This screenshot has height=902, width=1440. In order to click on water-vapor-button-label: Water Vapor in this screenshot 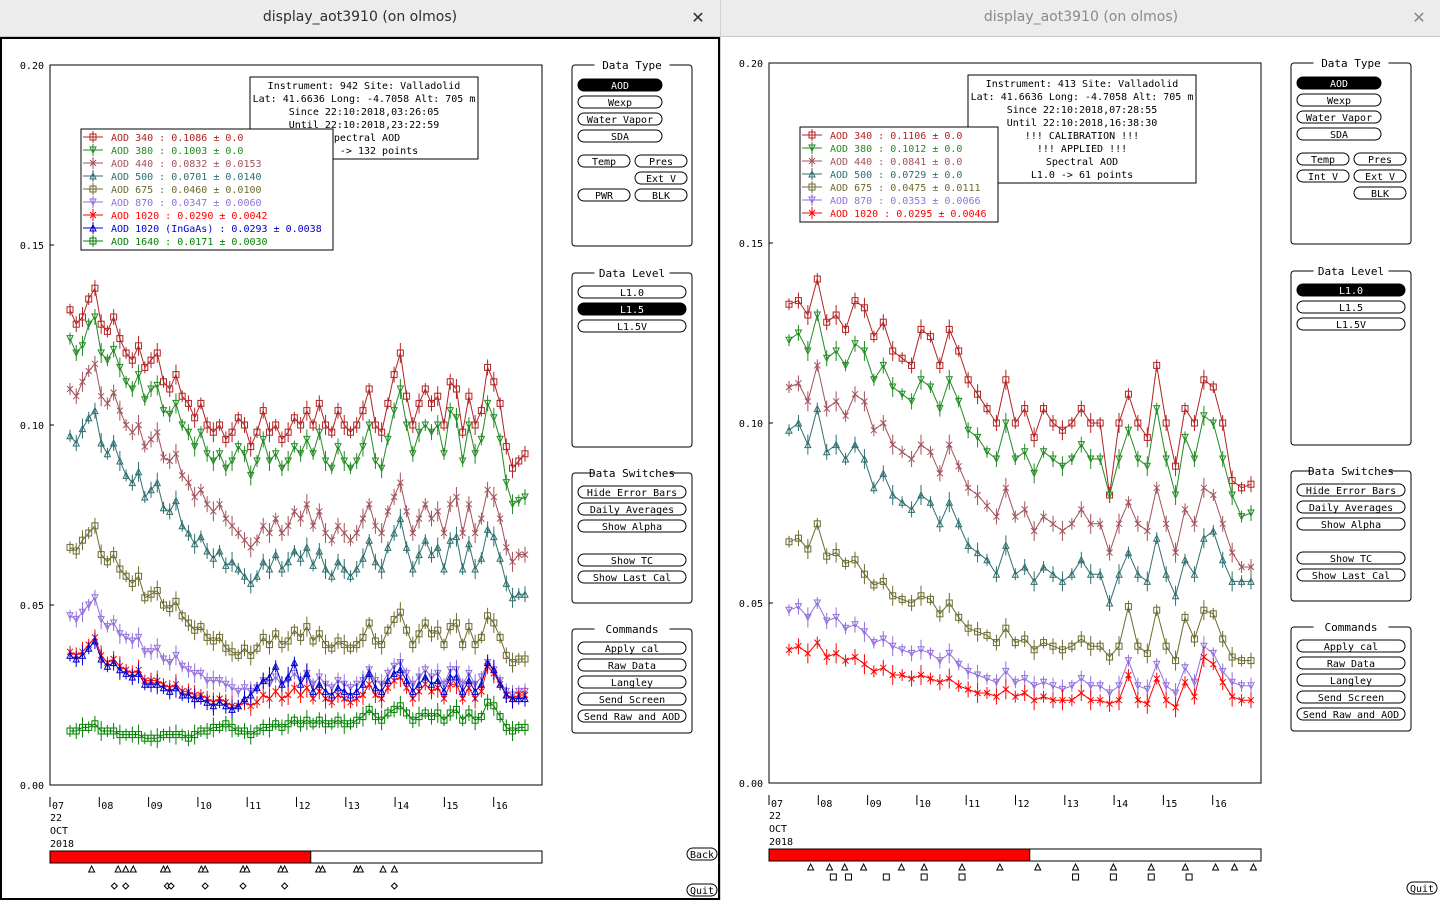, I will do `click(620, 120)`.